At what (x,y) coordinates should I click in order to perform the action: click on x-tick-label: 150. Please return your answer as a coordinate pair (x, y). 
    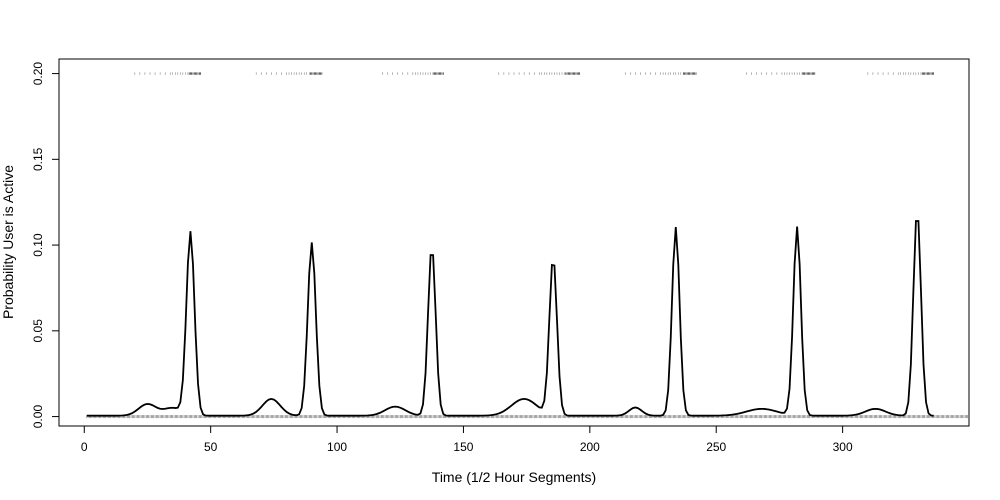
    Looking at the image, I should click on (463, 447).